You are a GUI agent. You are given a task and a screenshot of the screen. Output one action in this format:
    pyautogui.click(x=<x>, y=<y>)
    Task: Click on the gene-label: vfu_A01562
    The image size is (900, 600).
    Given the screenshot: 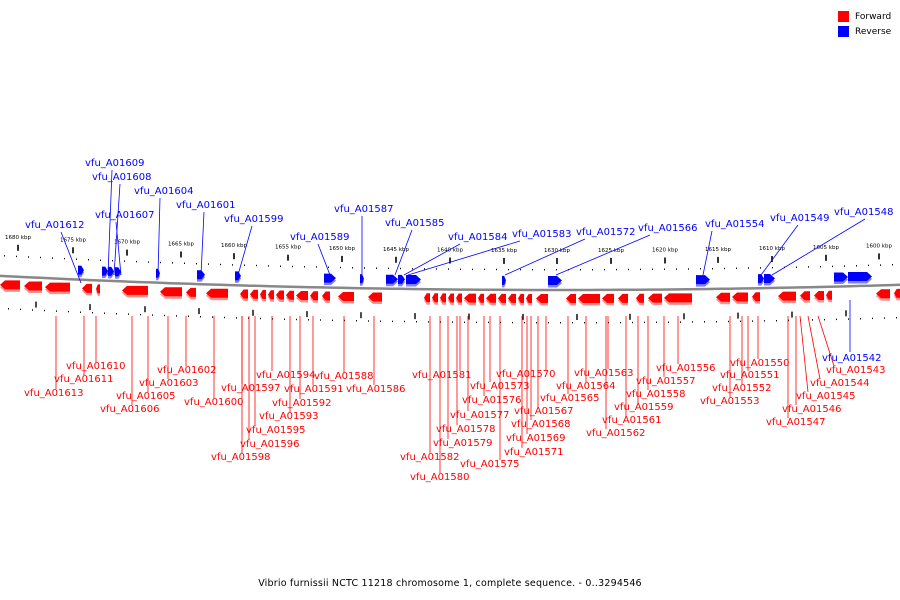 What is the action you would take?
    pyautogui.click(x=615, y=433)
    